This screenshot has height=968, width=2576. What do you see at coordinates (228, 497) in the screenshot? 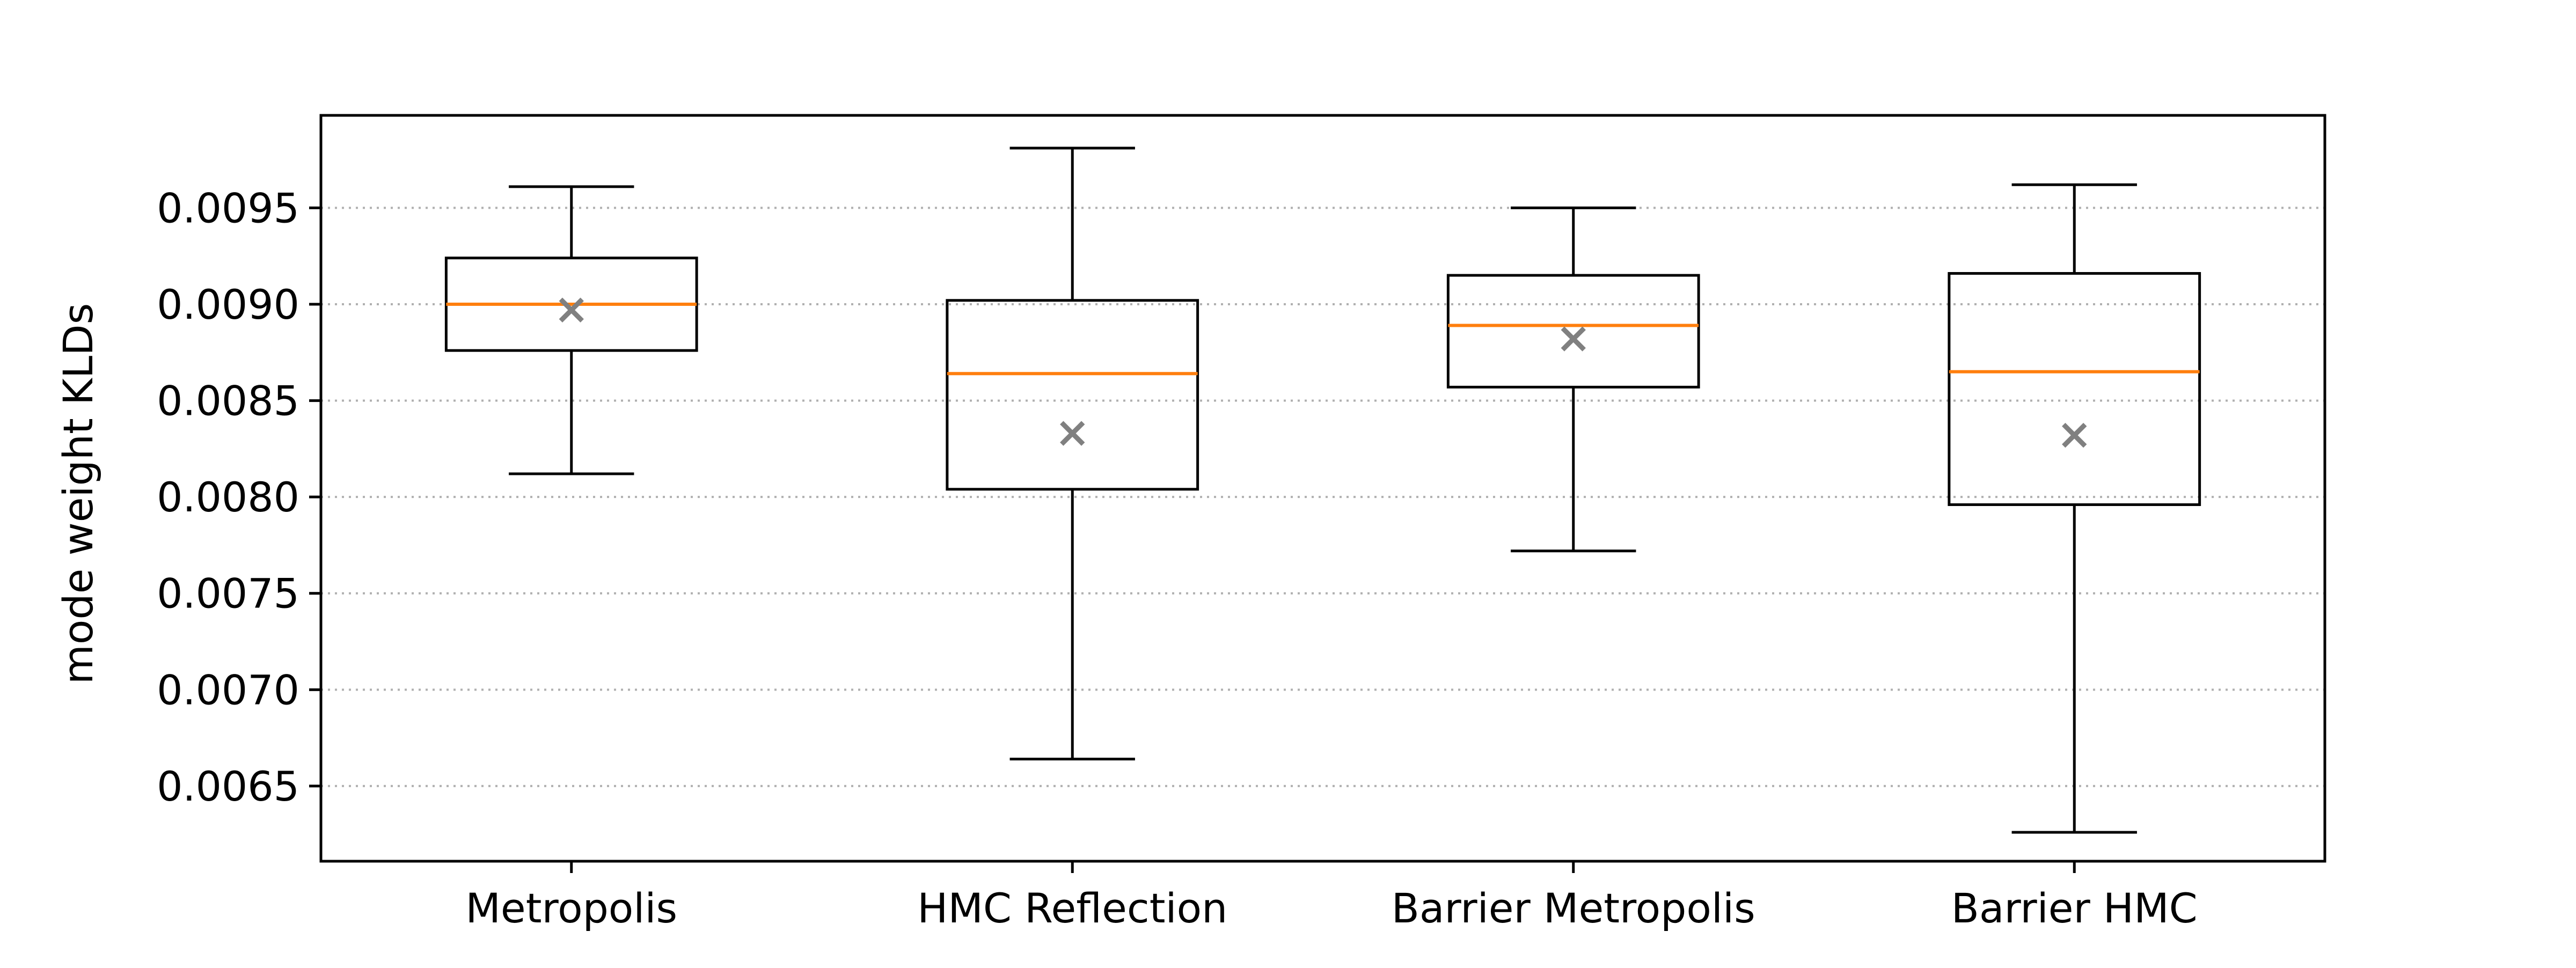
I see `y-tick-label: 0.0080` at bounding box center [228, 497].